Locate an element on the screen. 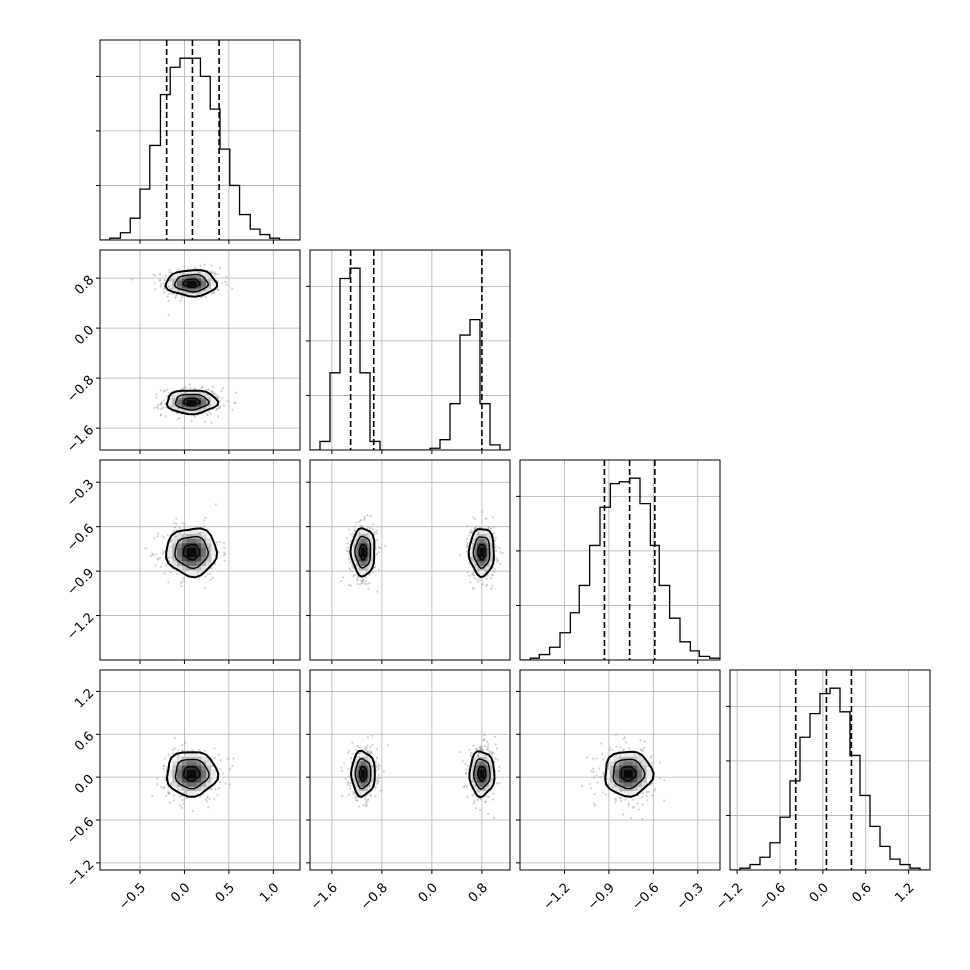 The width and height of the screenshot is (970, 970). y-tick-label: −0.8 is located at coordinates (80, 389).